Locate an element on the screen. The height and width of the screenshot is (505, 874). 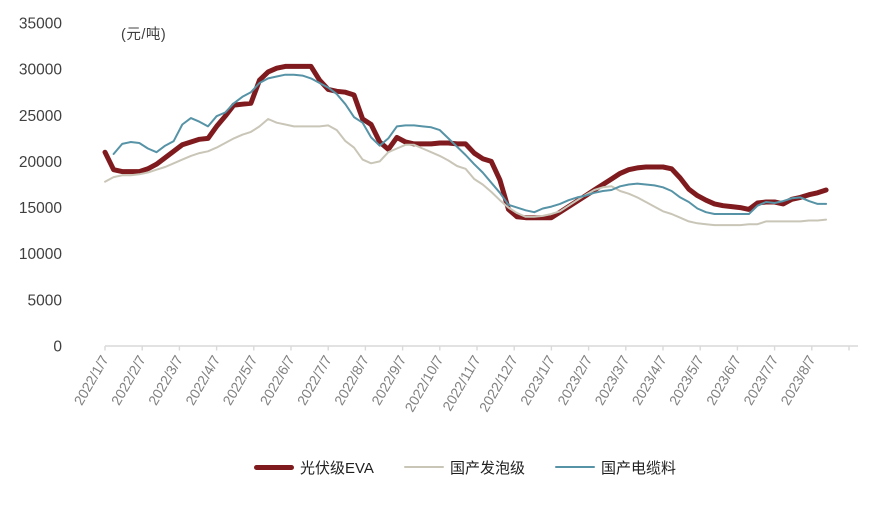
x-tick-label: 2023/5/7 is located at coordinates (686, 379).